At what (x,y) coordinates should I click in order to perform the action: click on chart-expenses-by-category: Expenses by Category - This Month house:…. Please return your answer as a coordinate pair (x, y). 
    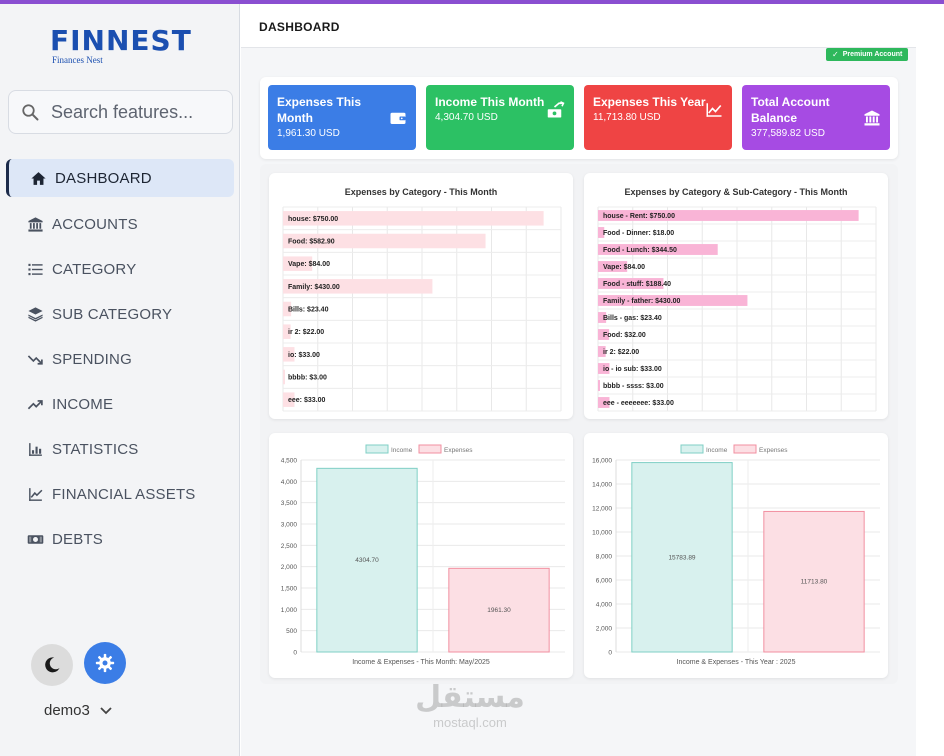
    Looking at the image, I should click on (421, 296).